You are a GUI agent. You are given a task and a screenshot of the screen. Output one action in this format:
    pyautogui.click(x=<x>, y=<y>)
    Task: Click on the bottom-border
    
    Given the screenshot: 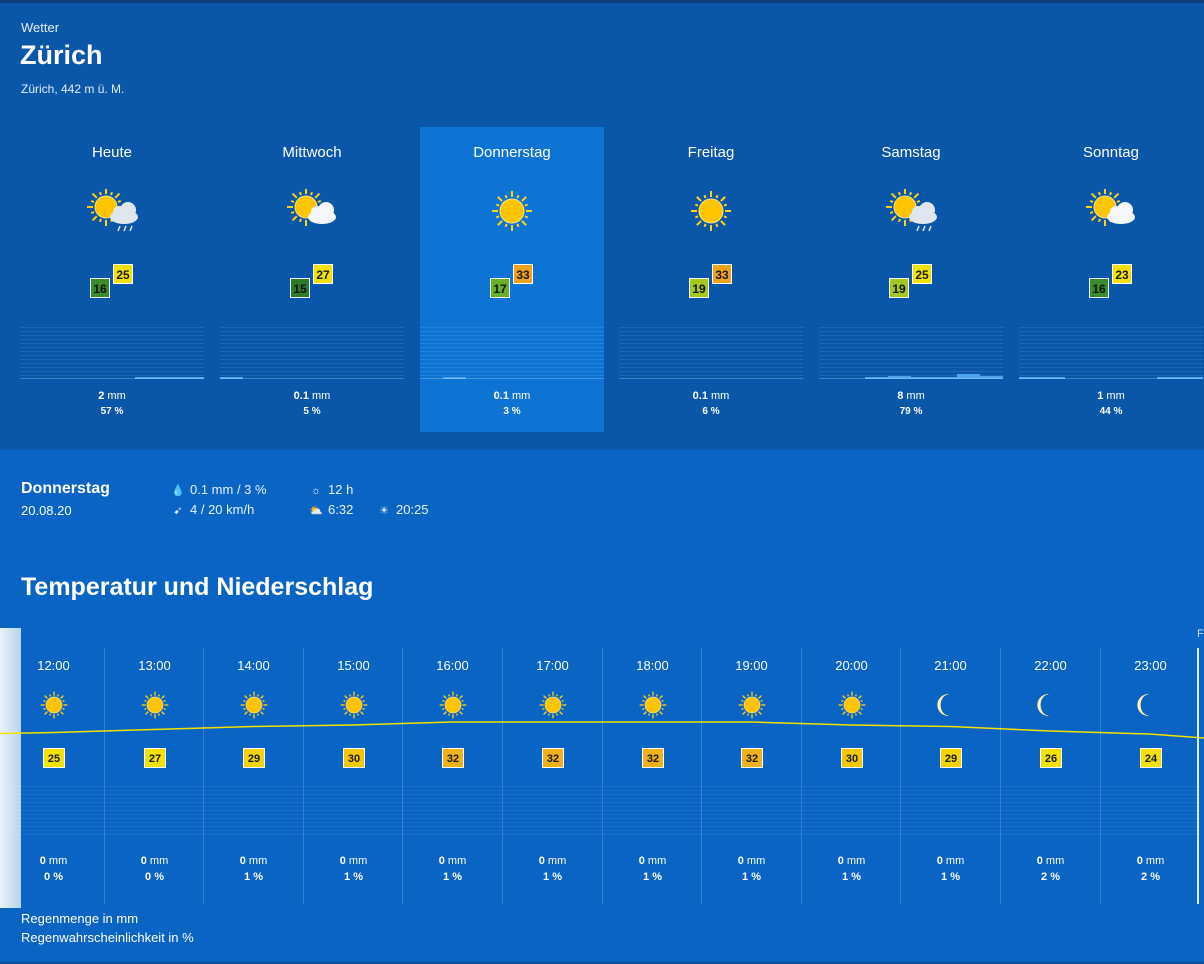 What is the action you would take?
    pyautogui.click(x=602, y=963)
    